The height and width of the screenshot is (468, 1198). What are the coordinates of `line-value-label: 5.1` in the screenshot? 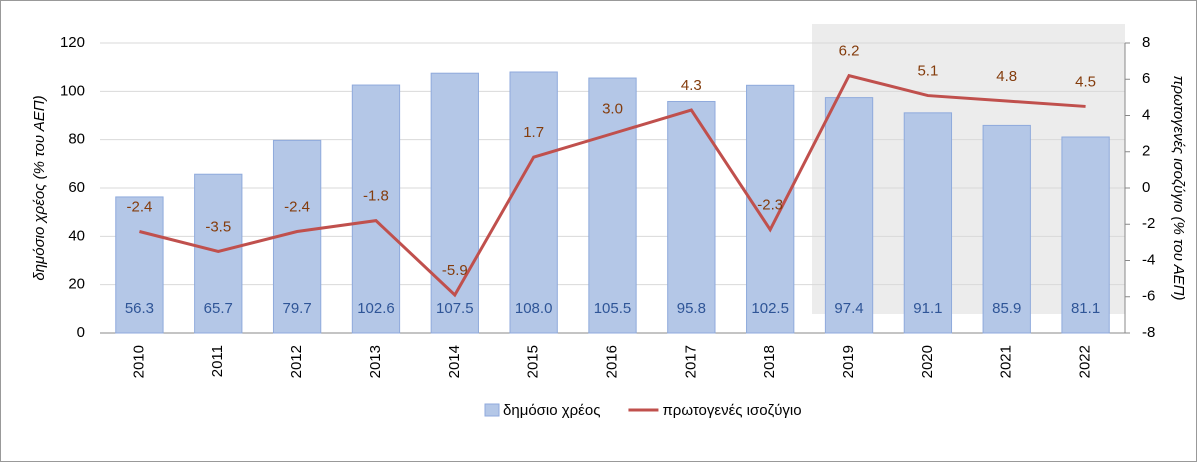 It's located at (927, 71).